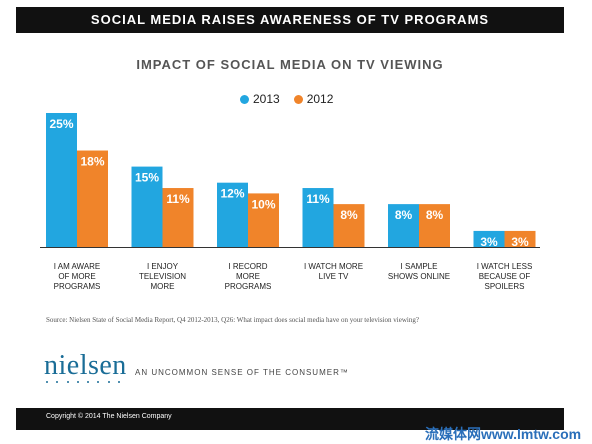  I want to click on category-label-2-2: PROGRAMS, so click(248, 286).